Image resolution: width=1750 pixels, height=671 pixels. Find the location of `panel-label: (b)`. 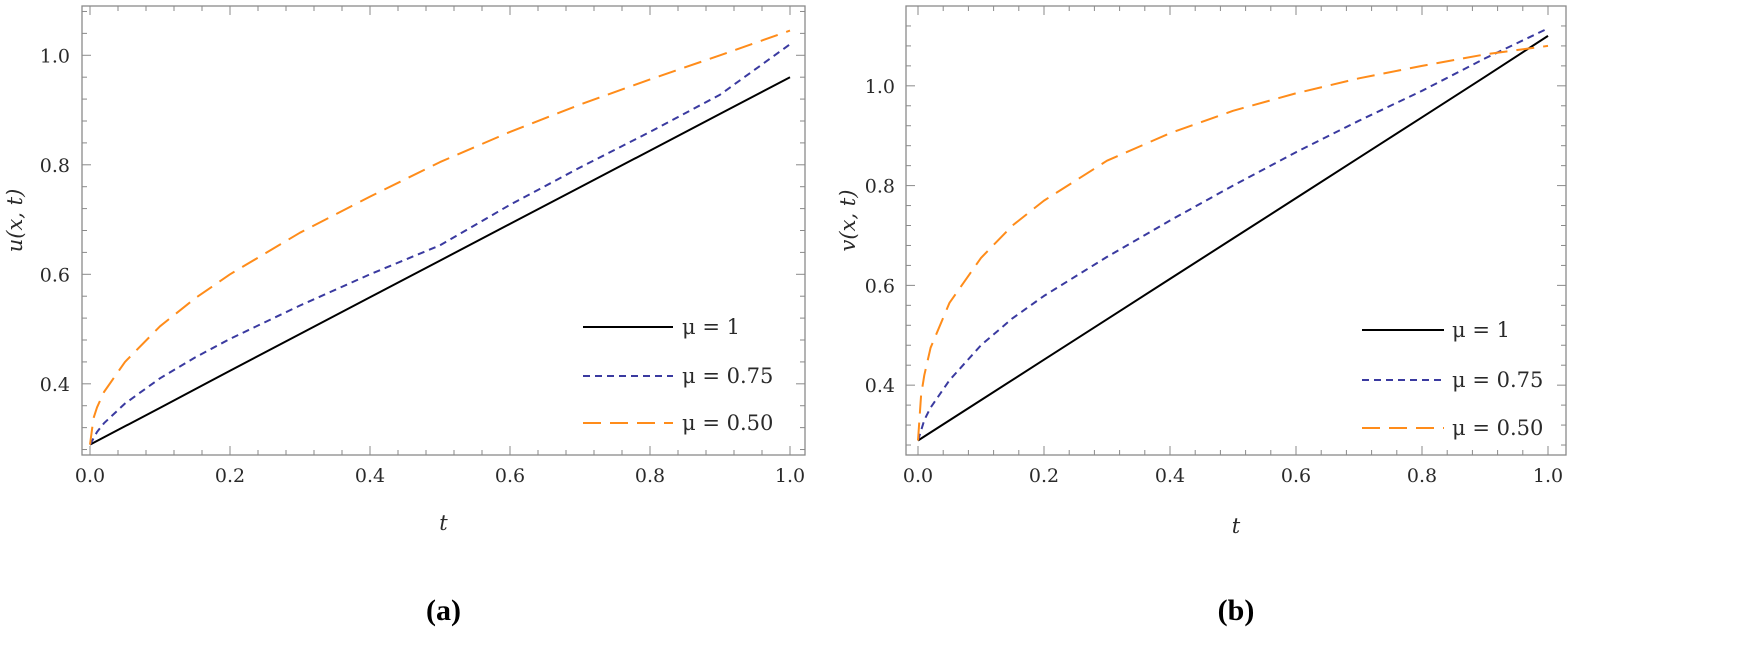

panel-label: (b) is located at coordinates (1236, 610).